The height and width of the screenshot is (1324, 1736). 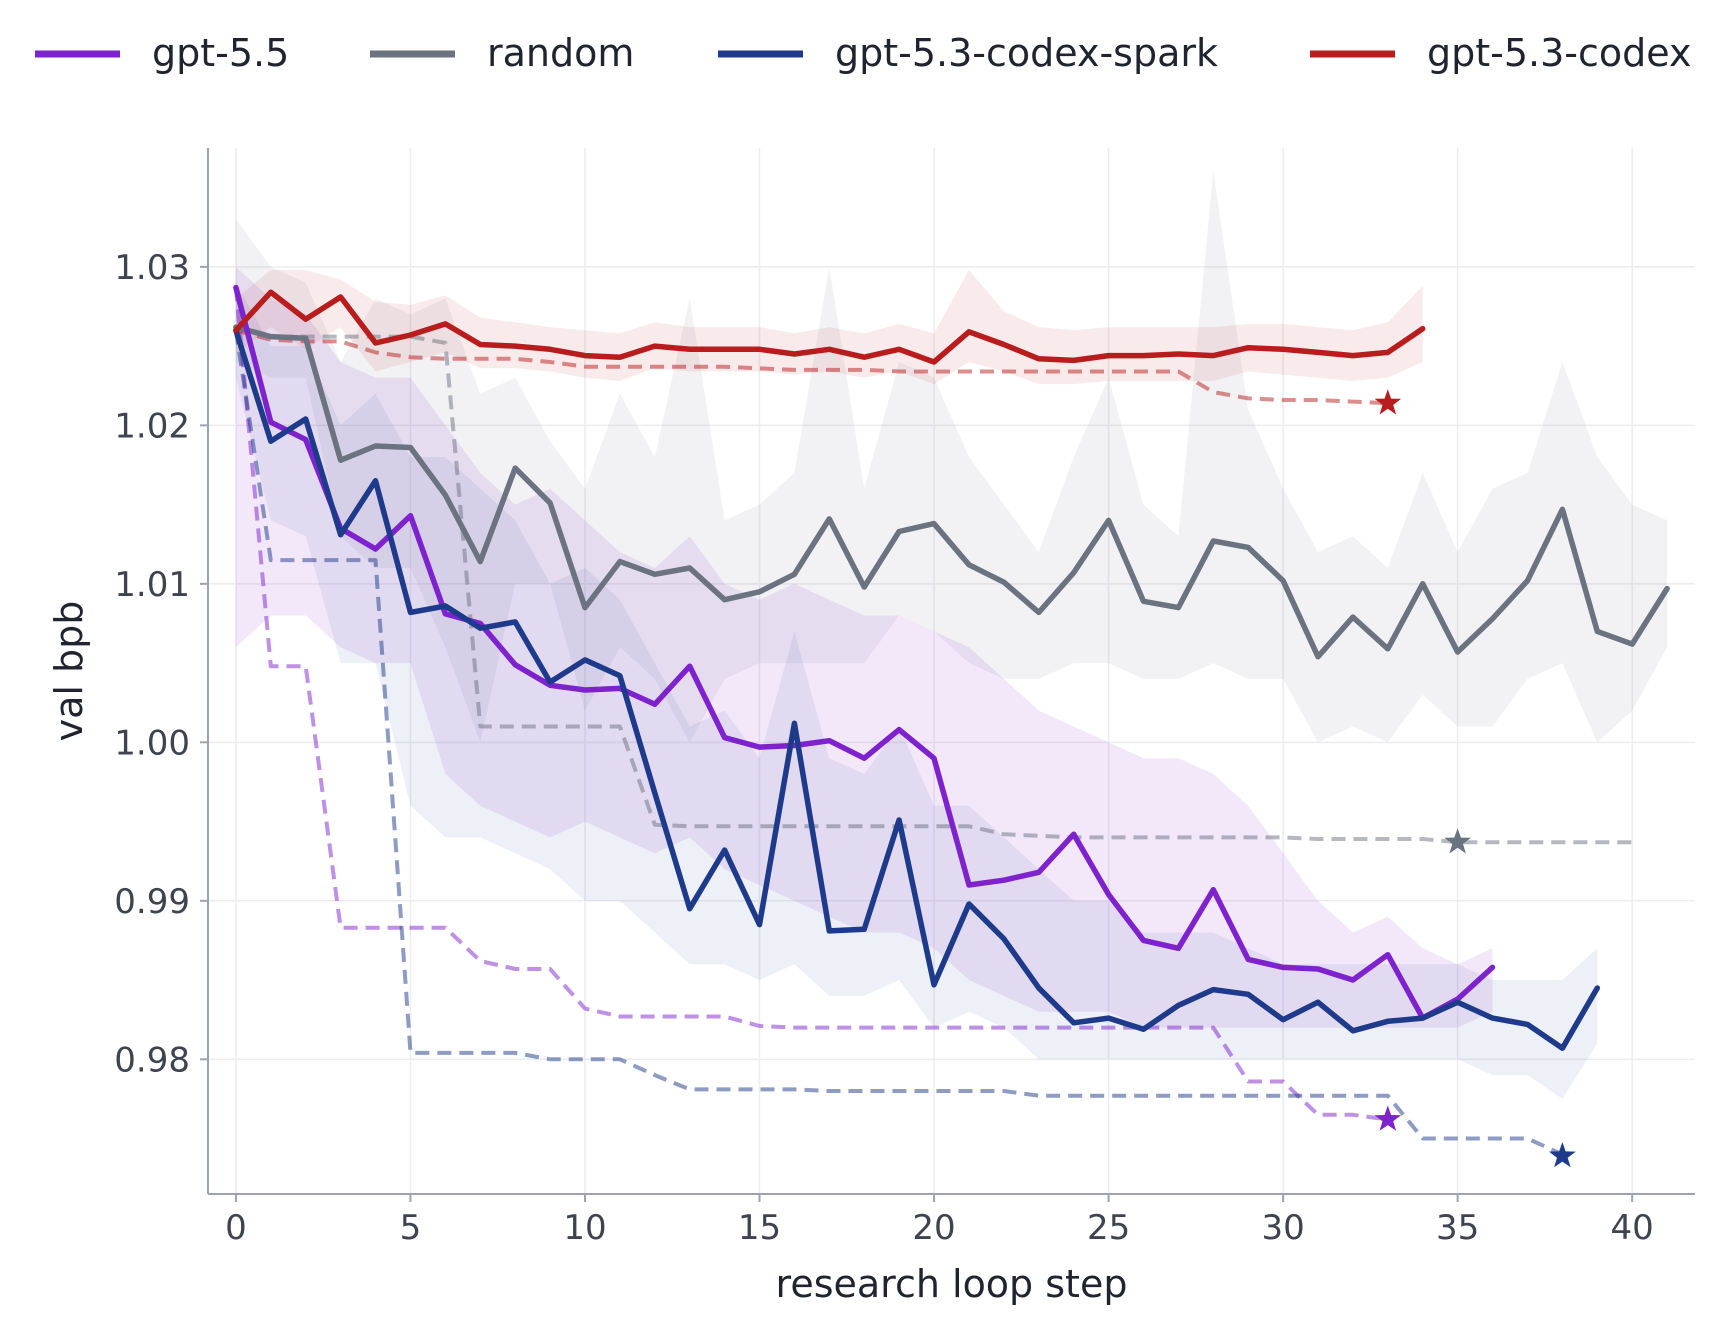 I want to click on legend-label: random, so click(x=560, y=53).